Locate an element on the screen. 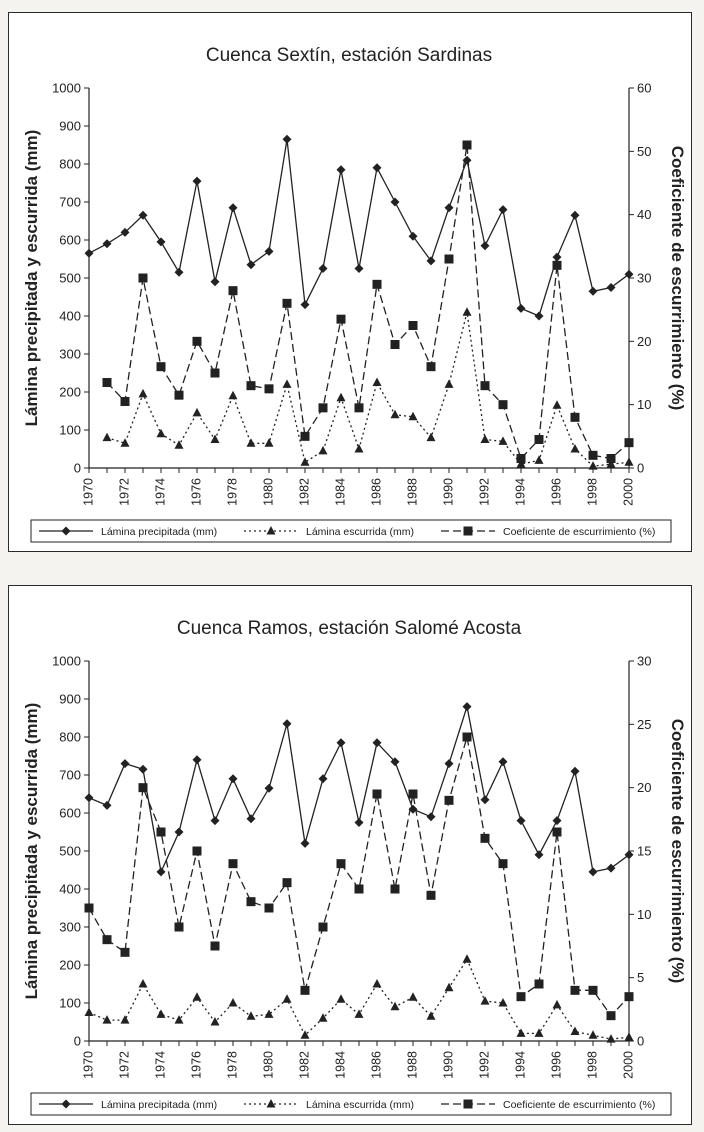 This screenshot has width=704, height=1132. y2-tick-label: 5 is located at coordinates (640, 977).